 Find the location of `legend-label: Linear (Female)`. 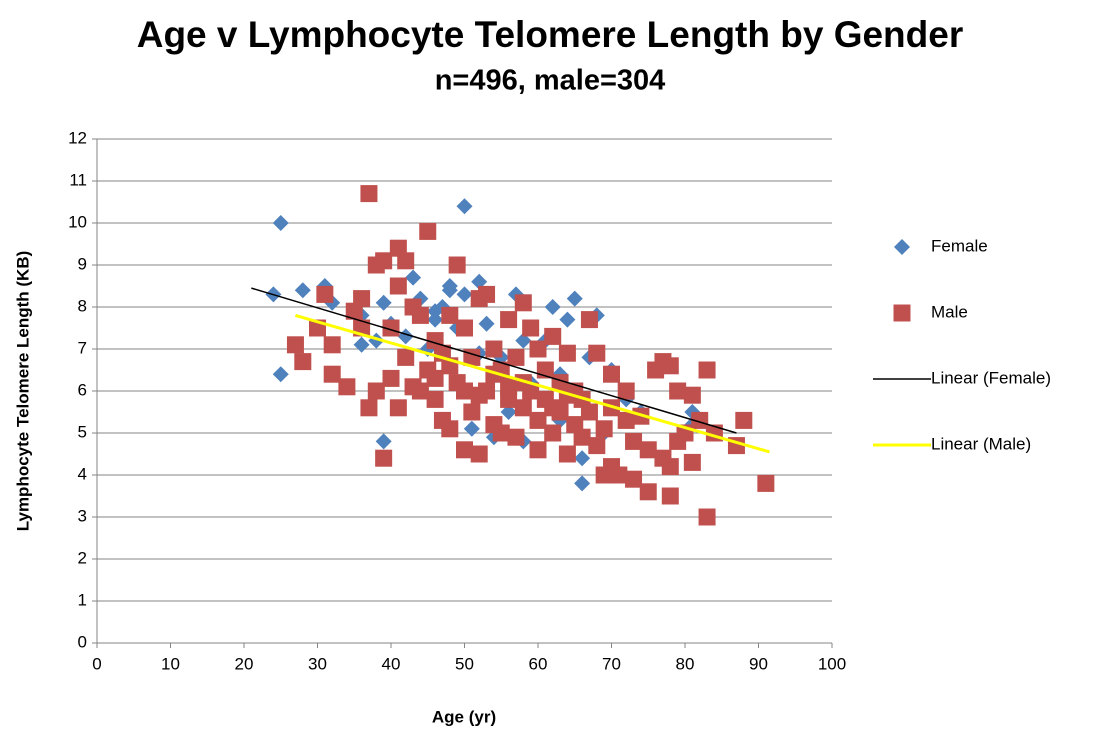

legend-label: Linear (Female) is located at coordinates (991, 377).